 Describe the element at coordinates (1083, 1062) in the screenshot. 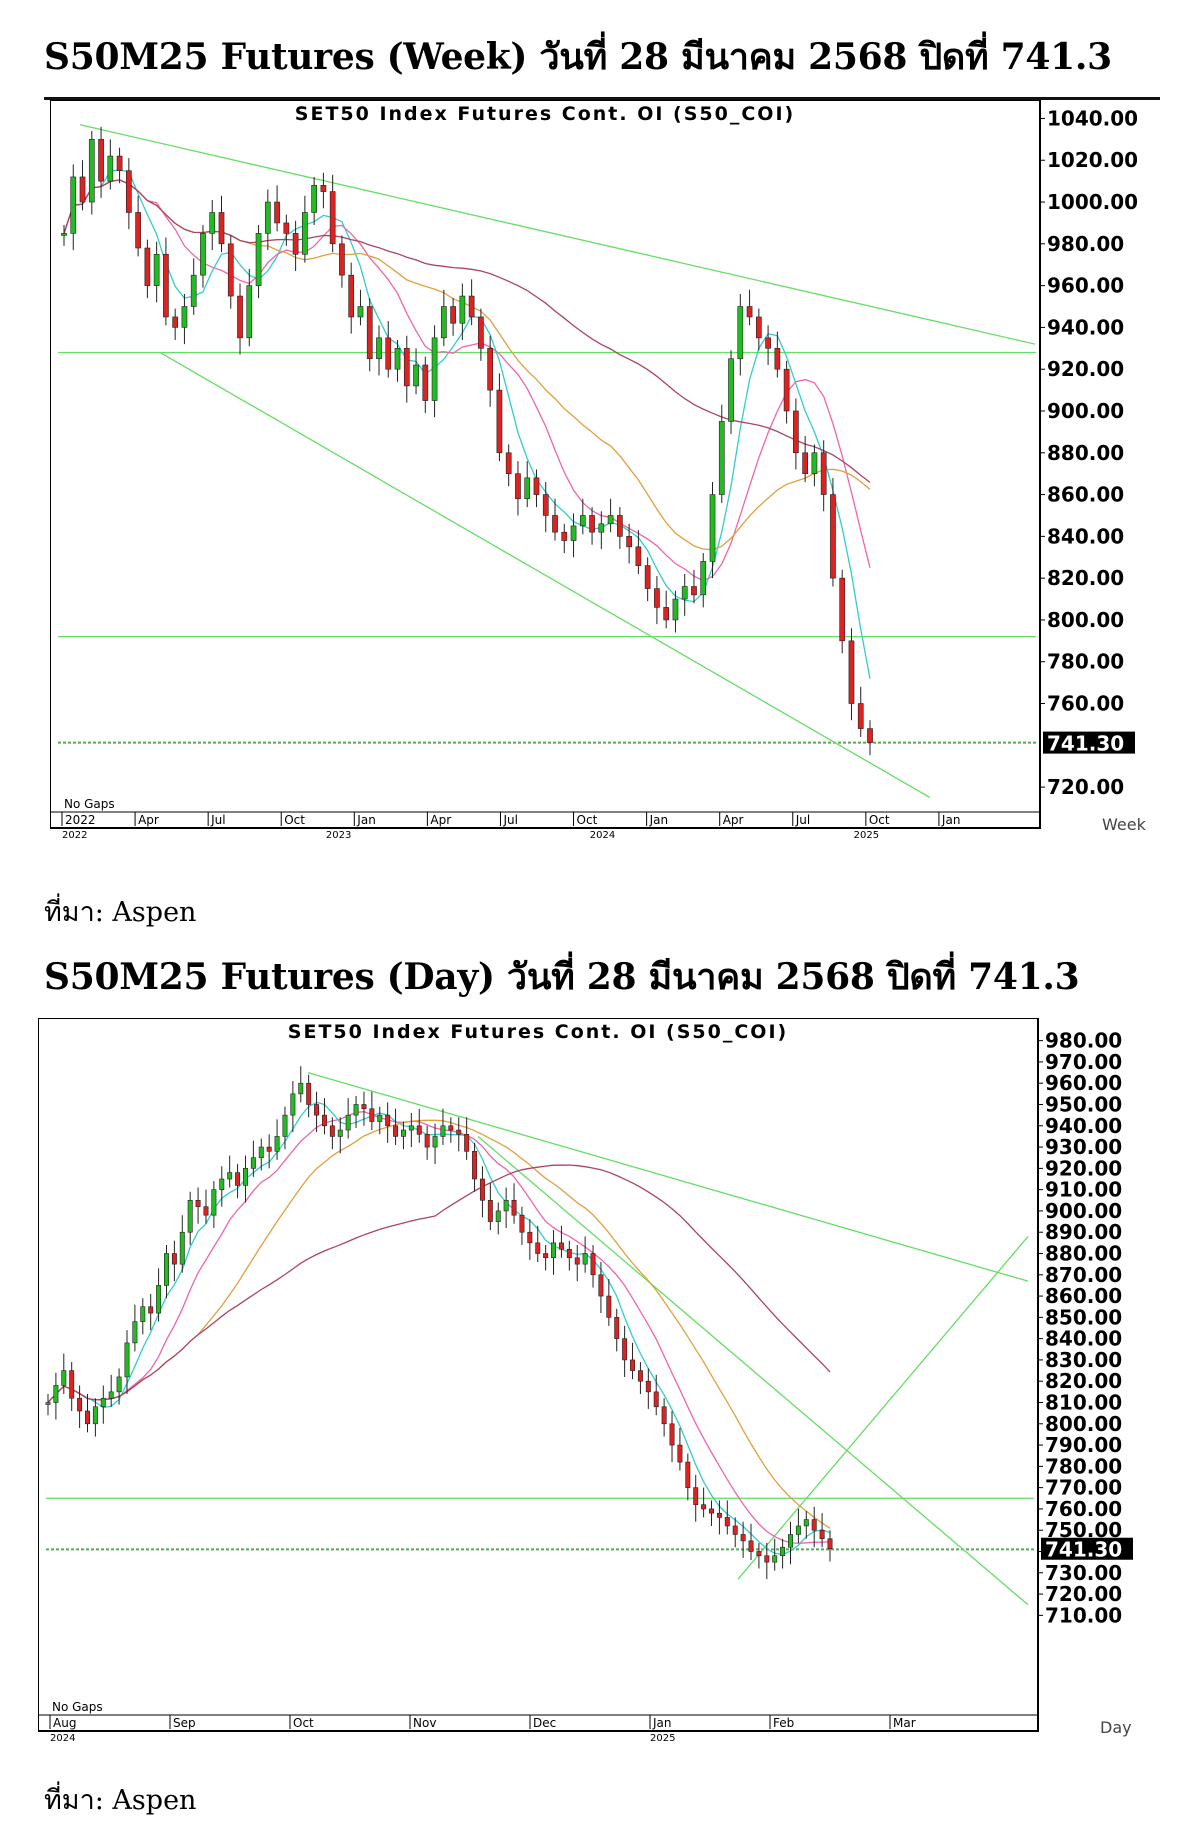

I see `y-tick-label: 970.00` at that location.